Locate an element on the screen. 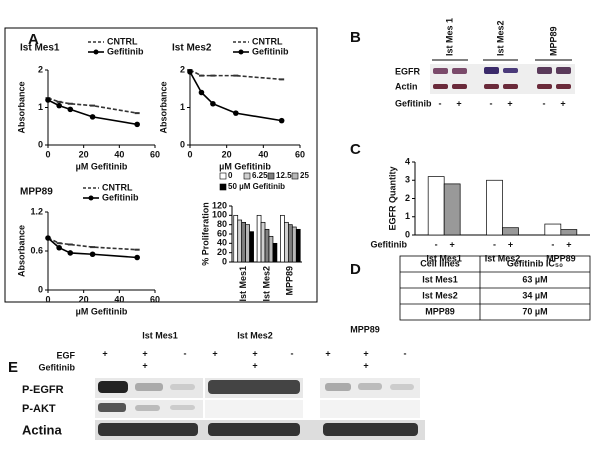 This screenshot has height=456, width=600. row-label: Actina is located at coordinates (42, 429).